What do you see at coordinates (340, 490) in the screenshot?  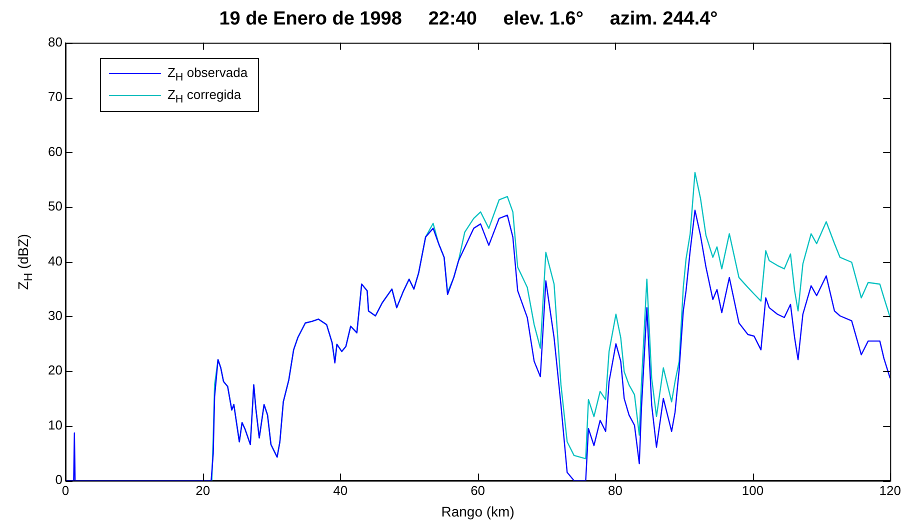 I see `x-tick-label: 40` at bounding box center [340, 490].